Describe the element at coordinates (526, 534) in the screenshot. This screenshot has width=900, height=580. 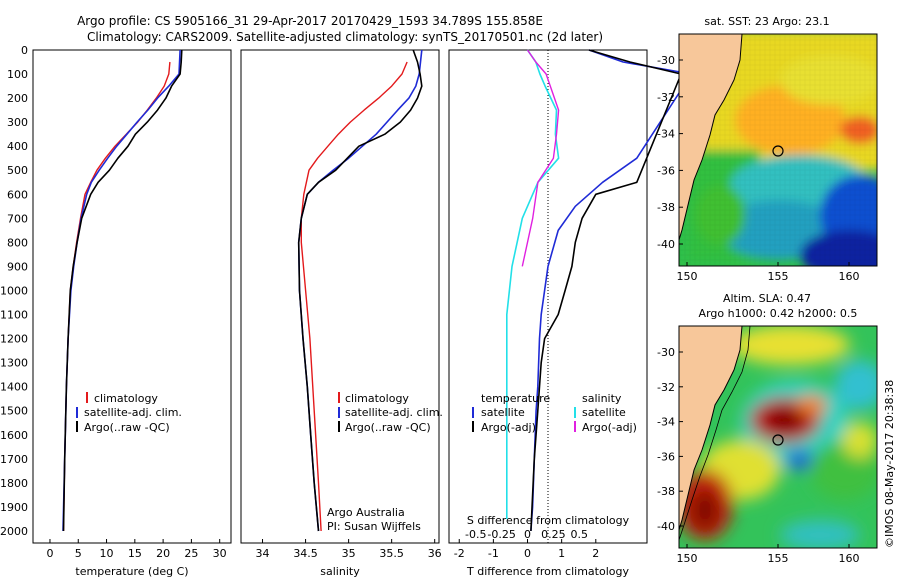
I see `s-difference-ticks: -0.5 -0.25 0 0.25 0.5` at that location.